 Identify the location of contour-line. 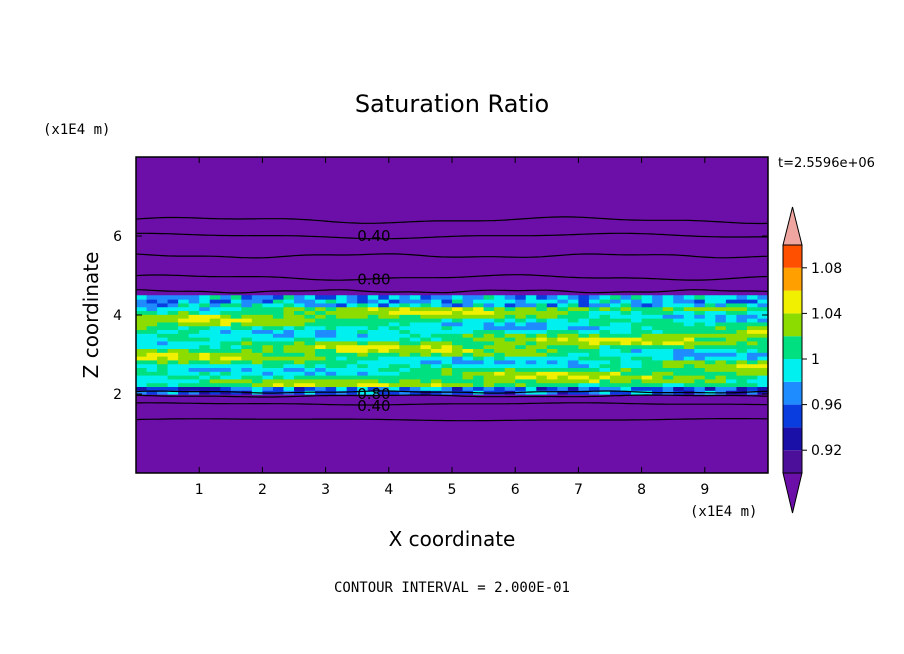
(452, 404).